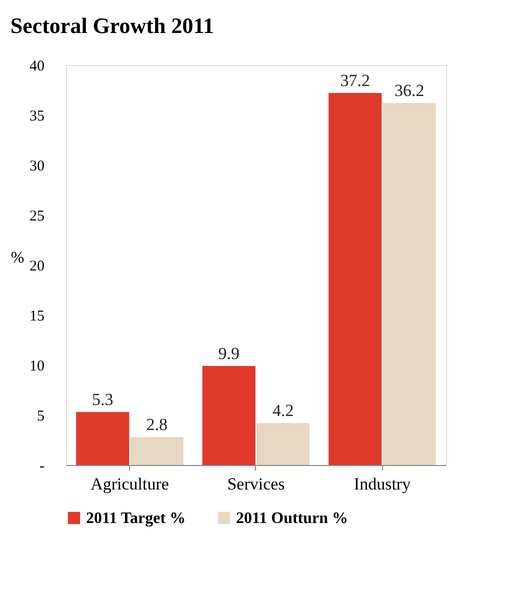 The image size is (532, 589). Describe the element at coordinates (42, 466) in the screenshot. I see `y-tick-label: -` at that location.